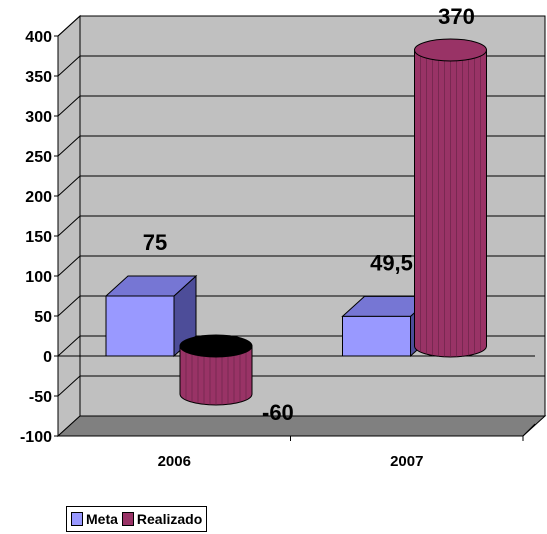 This screenshot has width=547, height=534. Describe the element at coordinates (155, 242) in the screenshot. I see `data-label-meta: 75` at that location.